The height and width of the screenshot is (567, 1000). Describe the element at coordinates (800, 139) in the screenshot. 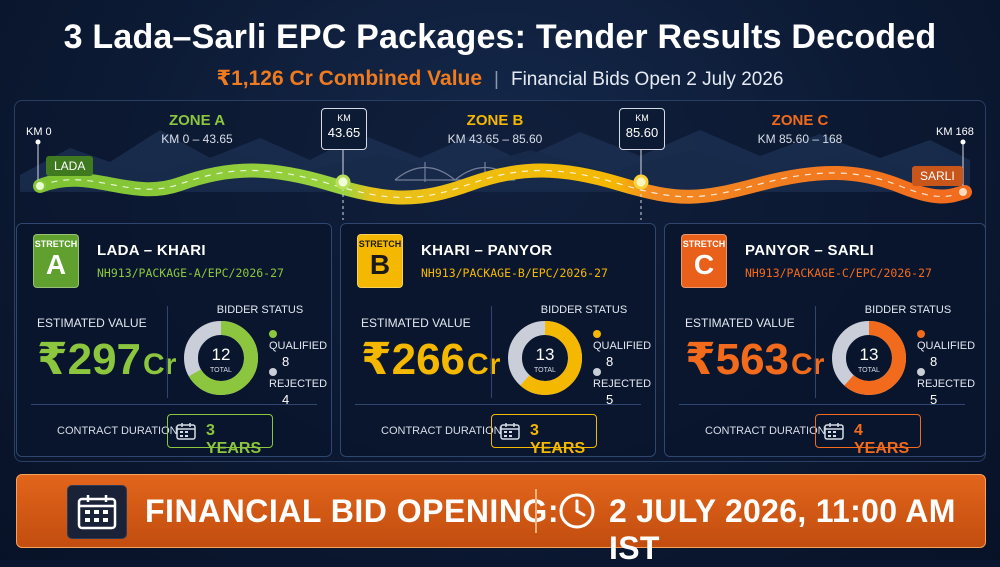

I see `zone-c-range: KM 85.60 – 168` at that location.